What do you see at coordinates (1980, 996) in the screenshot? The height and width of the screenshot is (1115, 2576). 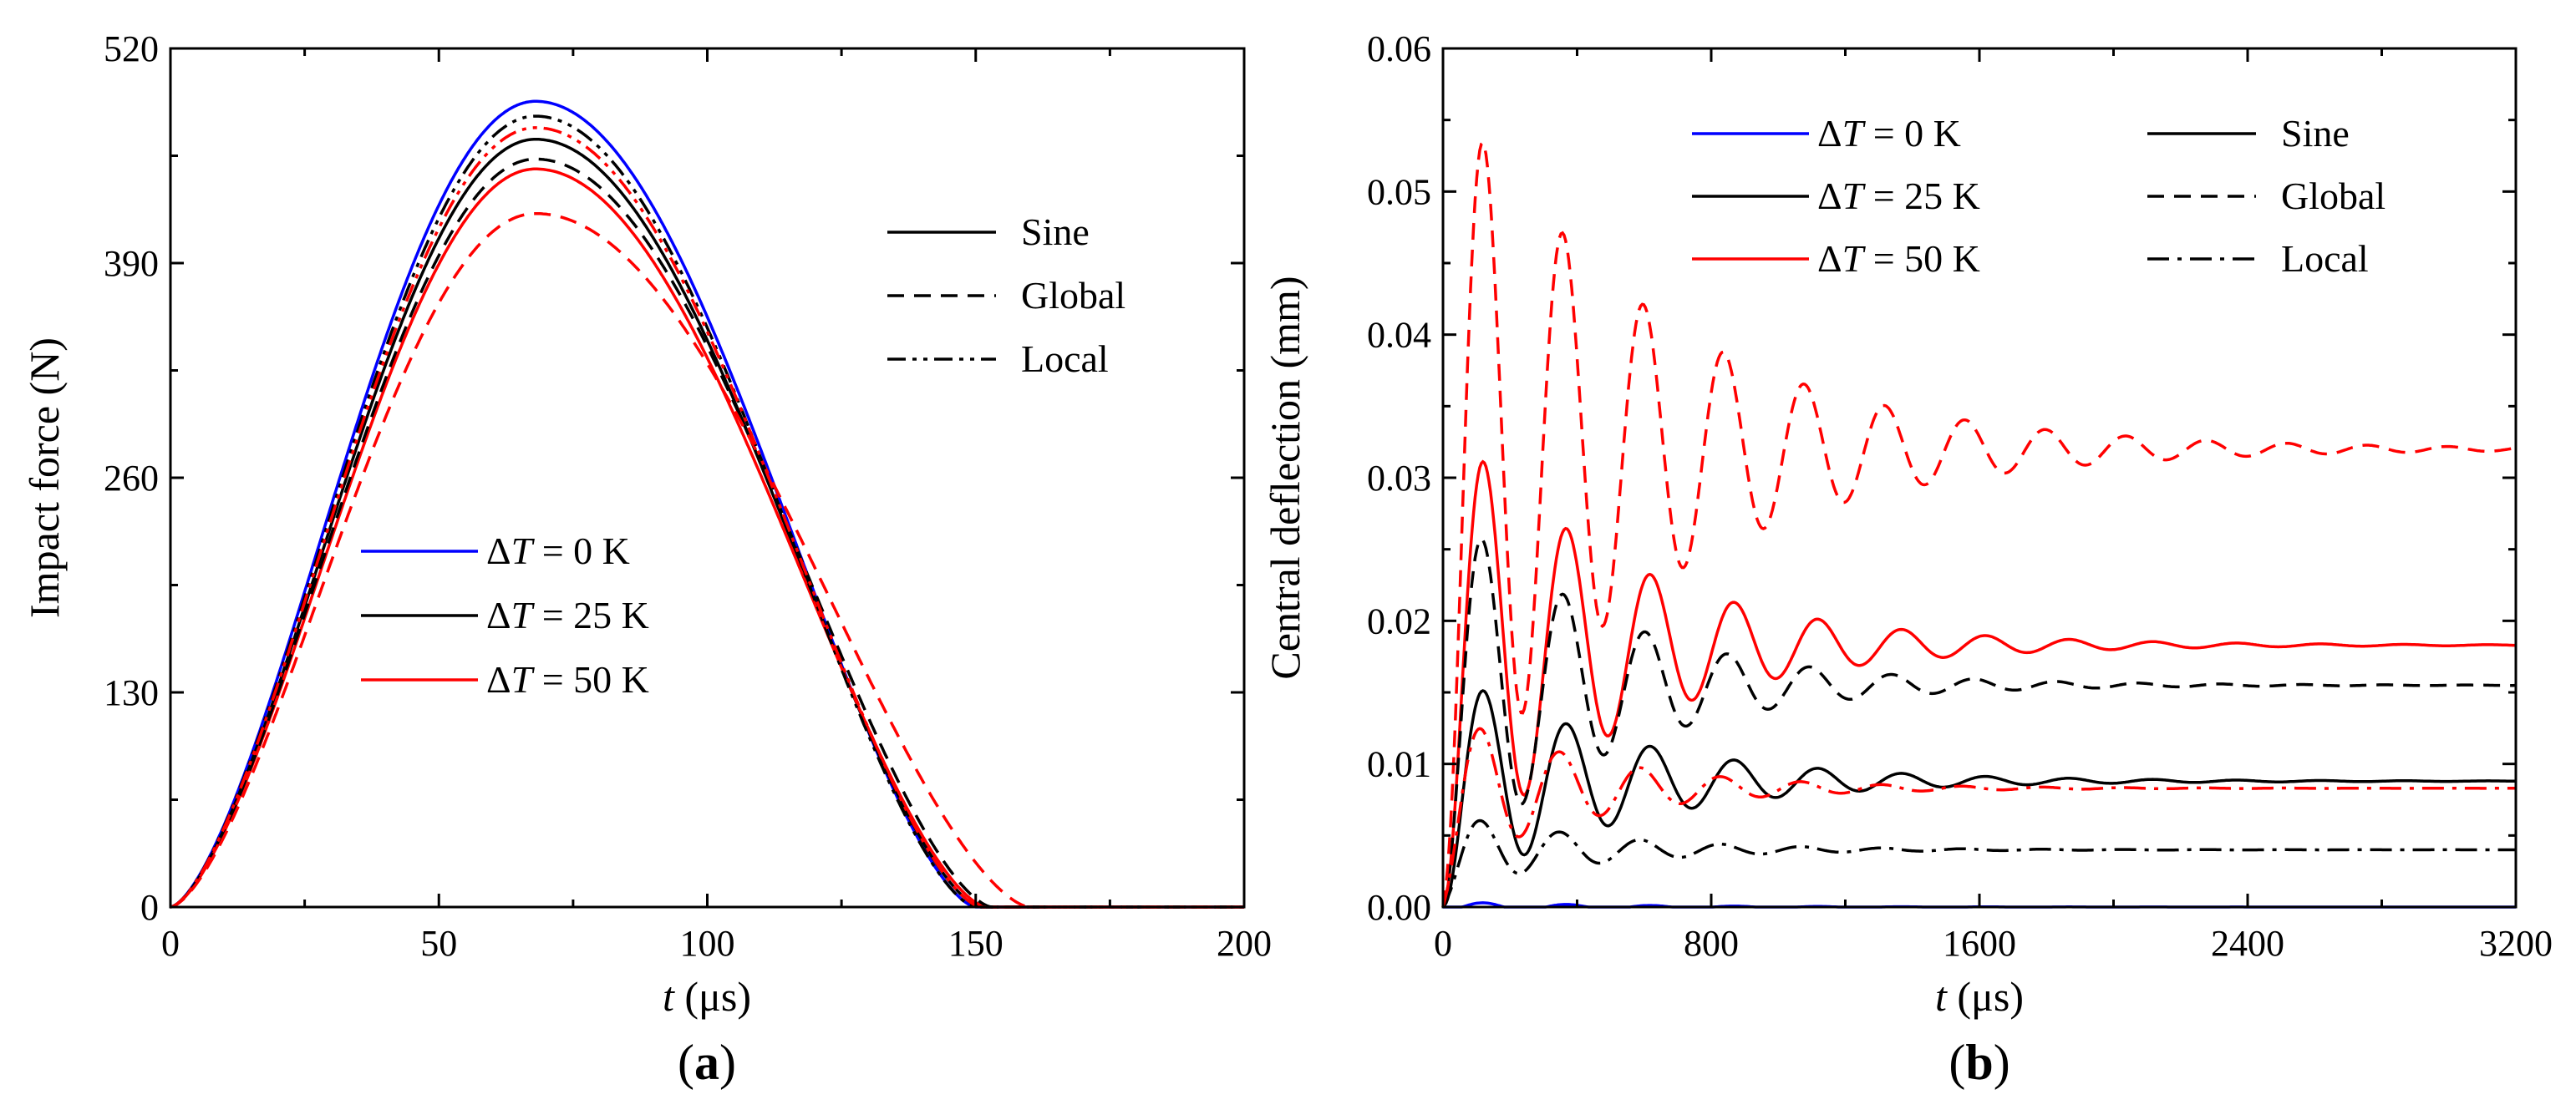 I see `panel-b-xlabel: t (μs)` at bounding box center [1980, 996].